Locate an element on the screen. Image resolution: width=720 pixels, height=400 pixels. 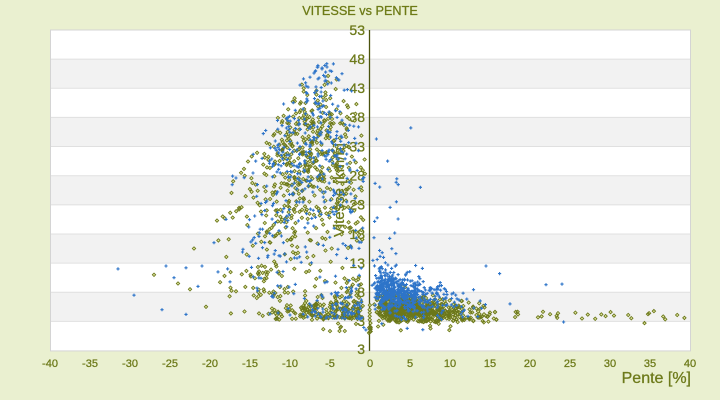
svg-text: VITESSE vs PENTE is located at coordinates (360, 11).